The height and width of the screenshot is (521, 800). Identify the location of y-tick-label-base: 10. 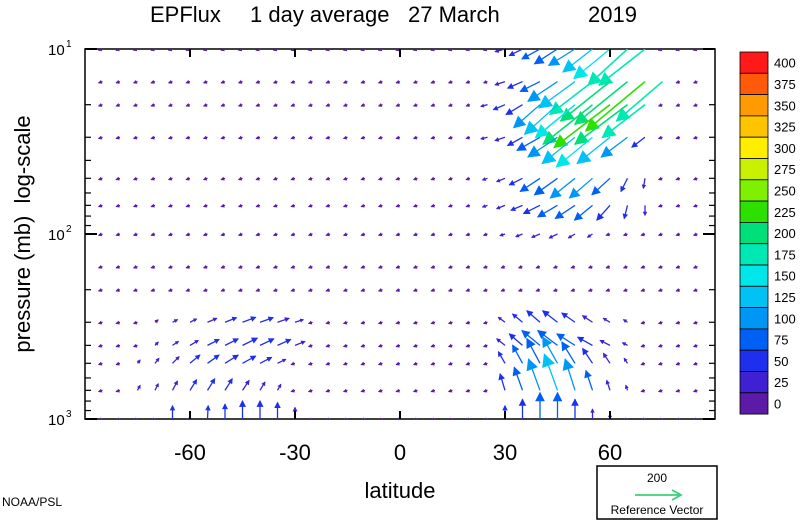
(56, 50).